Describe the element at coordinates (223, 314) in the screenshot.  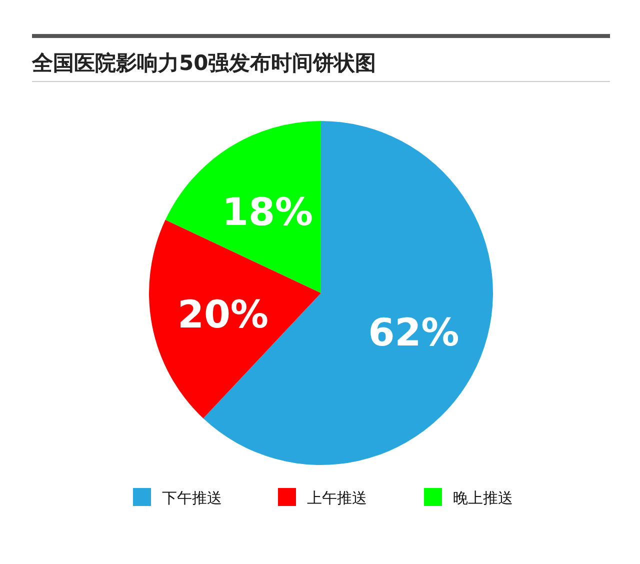
I see `data-label: 20%` at that location.